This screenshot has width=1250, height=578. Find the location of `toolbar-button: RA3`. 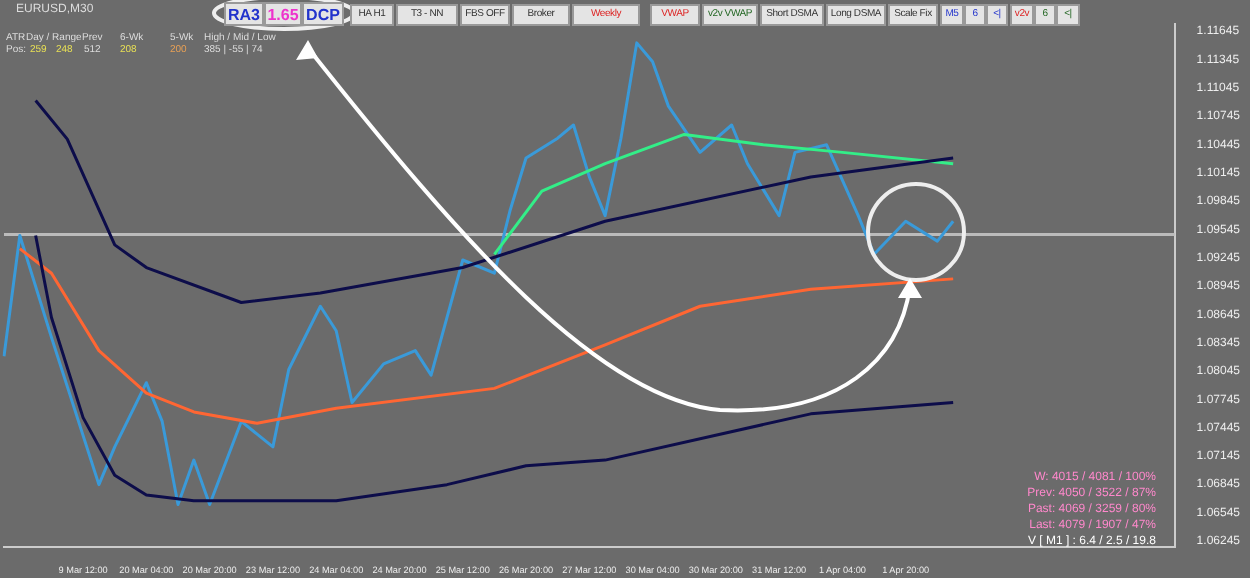

toolbar-button: RA3 is located at coordinates (244, 14).